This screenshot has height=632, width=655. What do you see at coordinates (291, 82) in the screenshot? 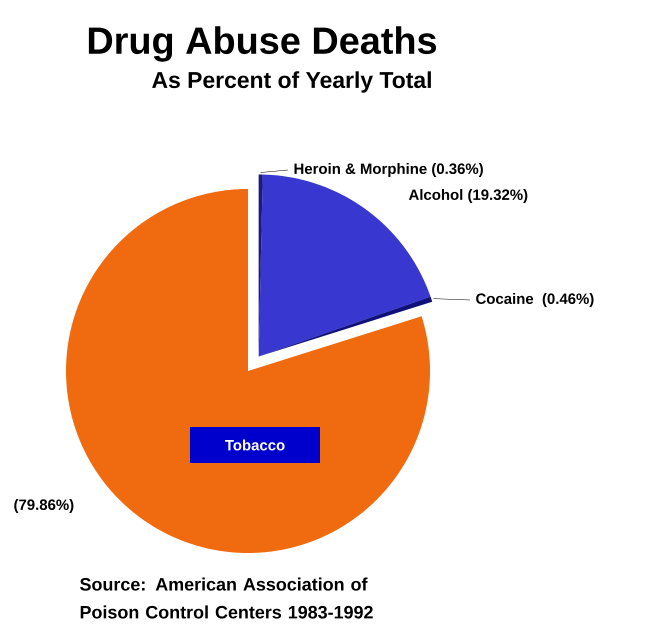
I see `chart-subtitle: As Percent of Yearly Total` at bounding box center [291, 82].